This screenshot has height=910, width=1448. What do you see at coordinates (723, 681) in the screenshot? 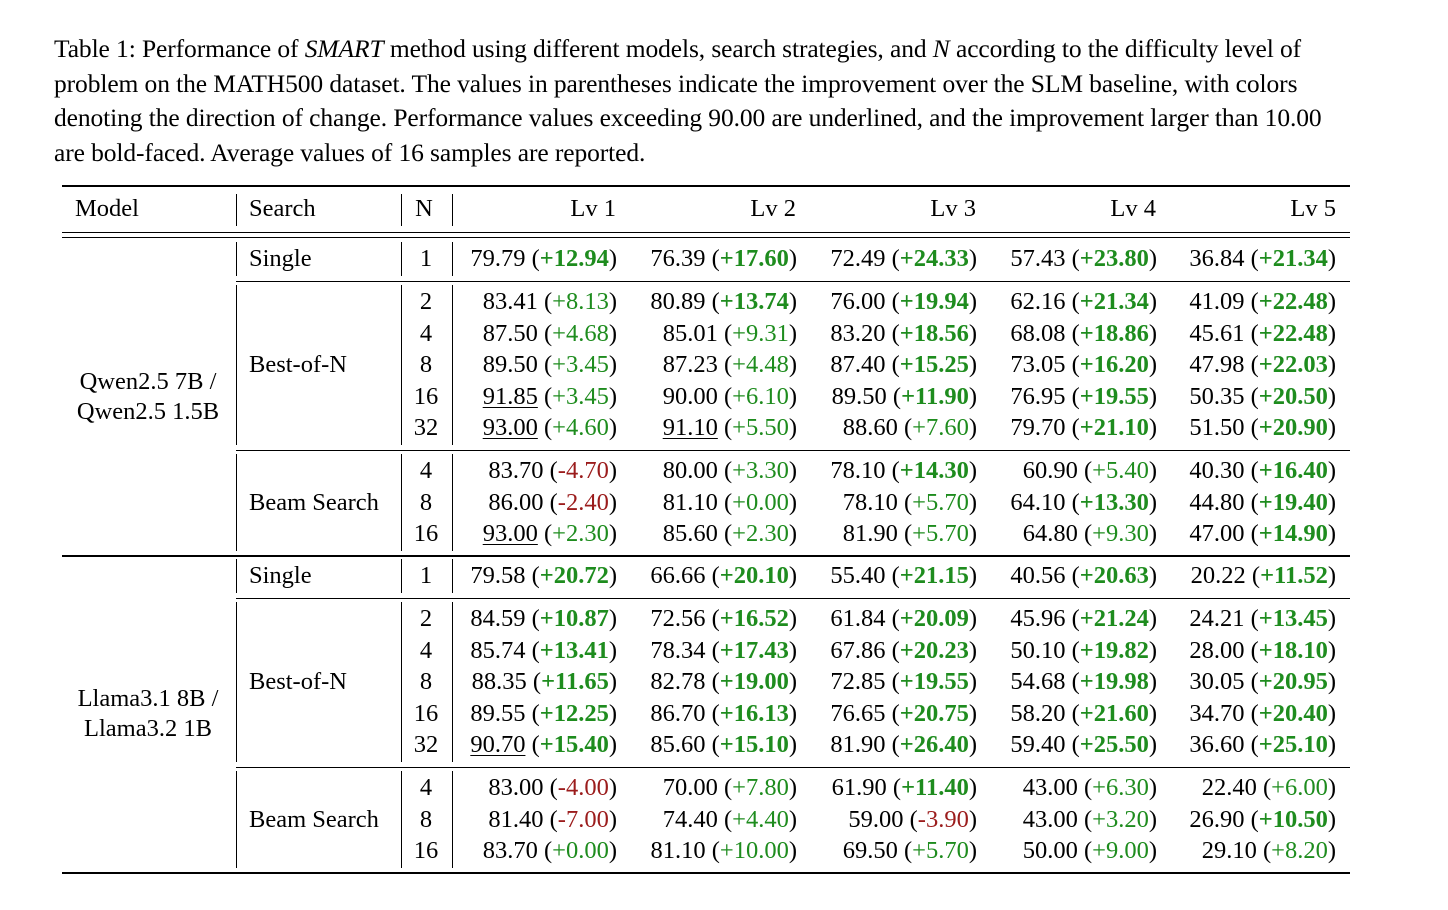
I see `table-cell: 82.78 (+19.00)` at bounding box center [723, 681].